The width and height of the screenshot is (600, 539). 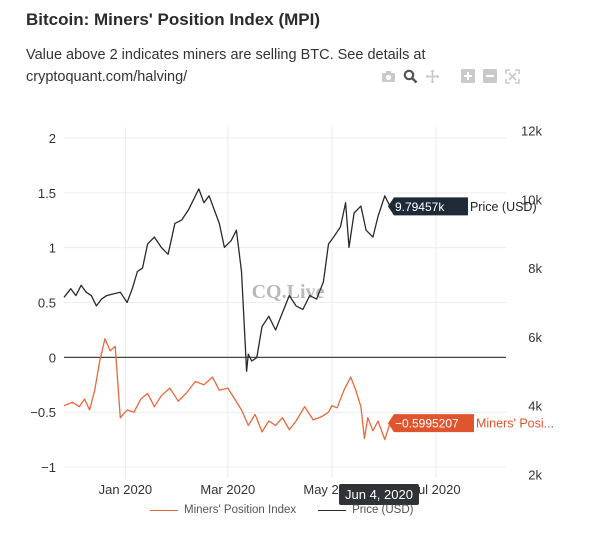 What do you see at coordinates (48, 467) in the screenshot?
I see `y-left-tick-label: −1` at bounding box center [48, 467].